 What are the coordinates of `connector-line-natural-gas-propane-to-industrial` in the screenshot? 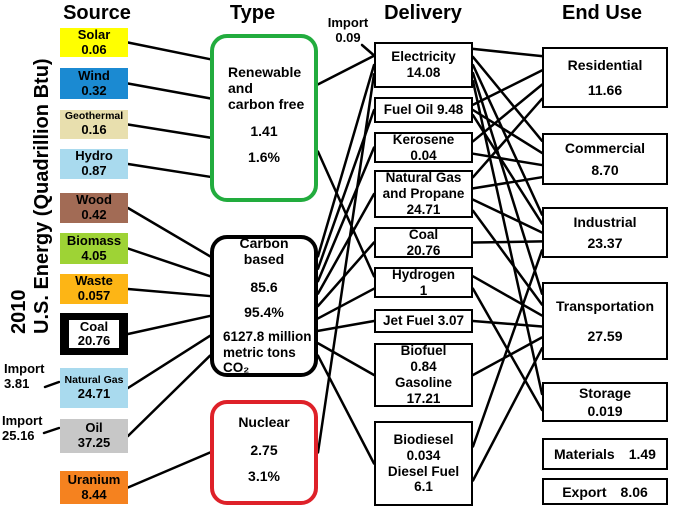 It's located at (507, 216).